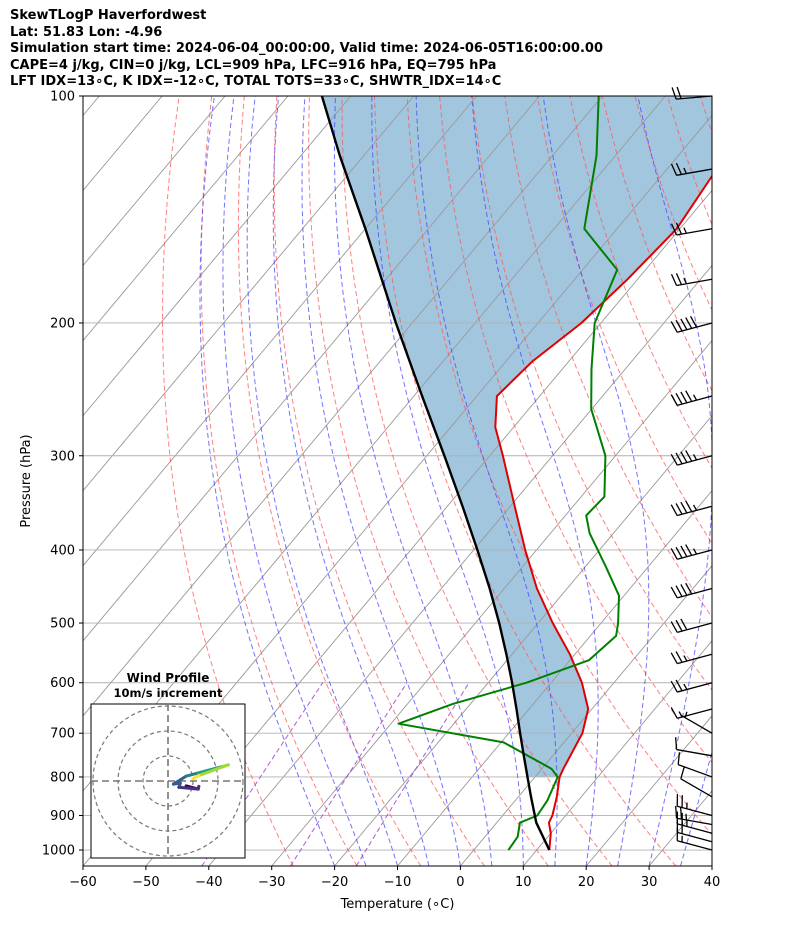 The height and width of the screenshot is (937, 794). I want to click on x-axis-label: Temperature (∘C), so click(397, 904).